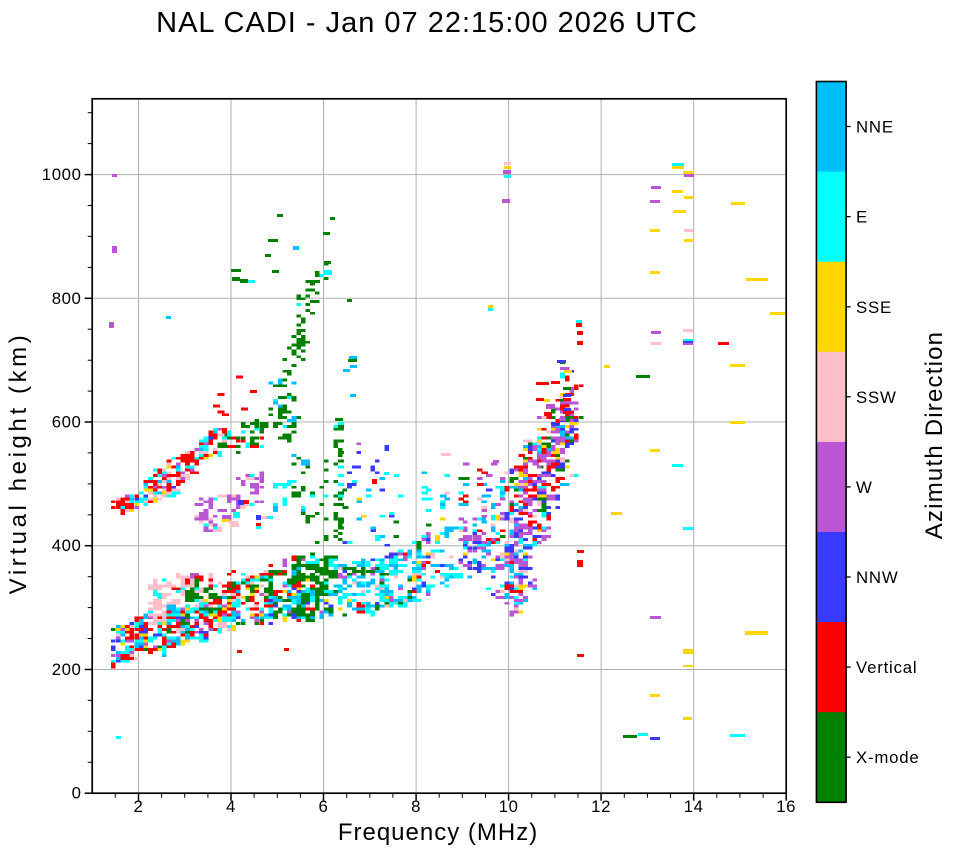 Image resolution: width=958 pixels, height=862 pixels. What do you see at coordinates (509, 806) in the screenshot?
I see `svg-text: 10` at bounding box center [509, 806].